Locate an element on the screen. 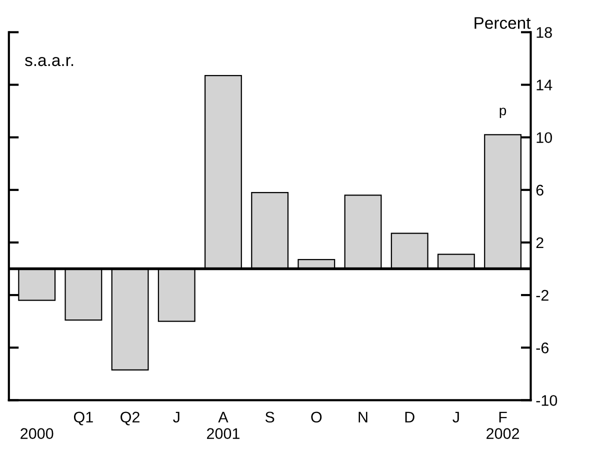  x-tick-label: A 2001 is located at coordinates (223, 425).